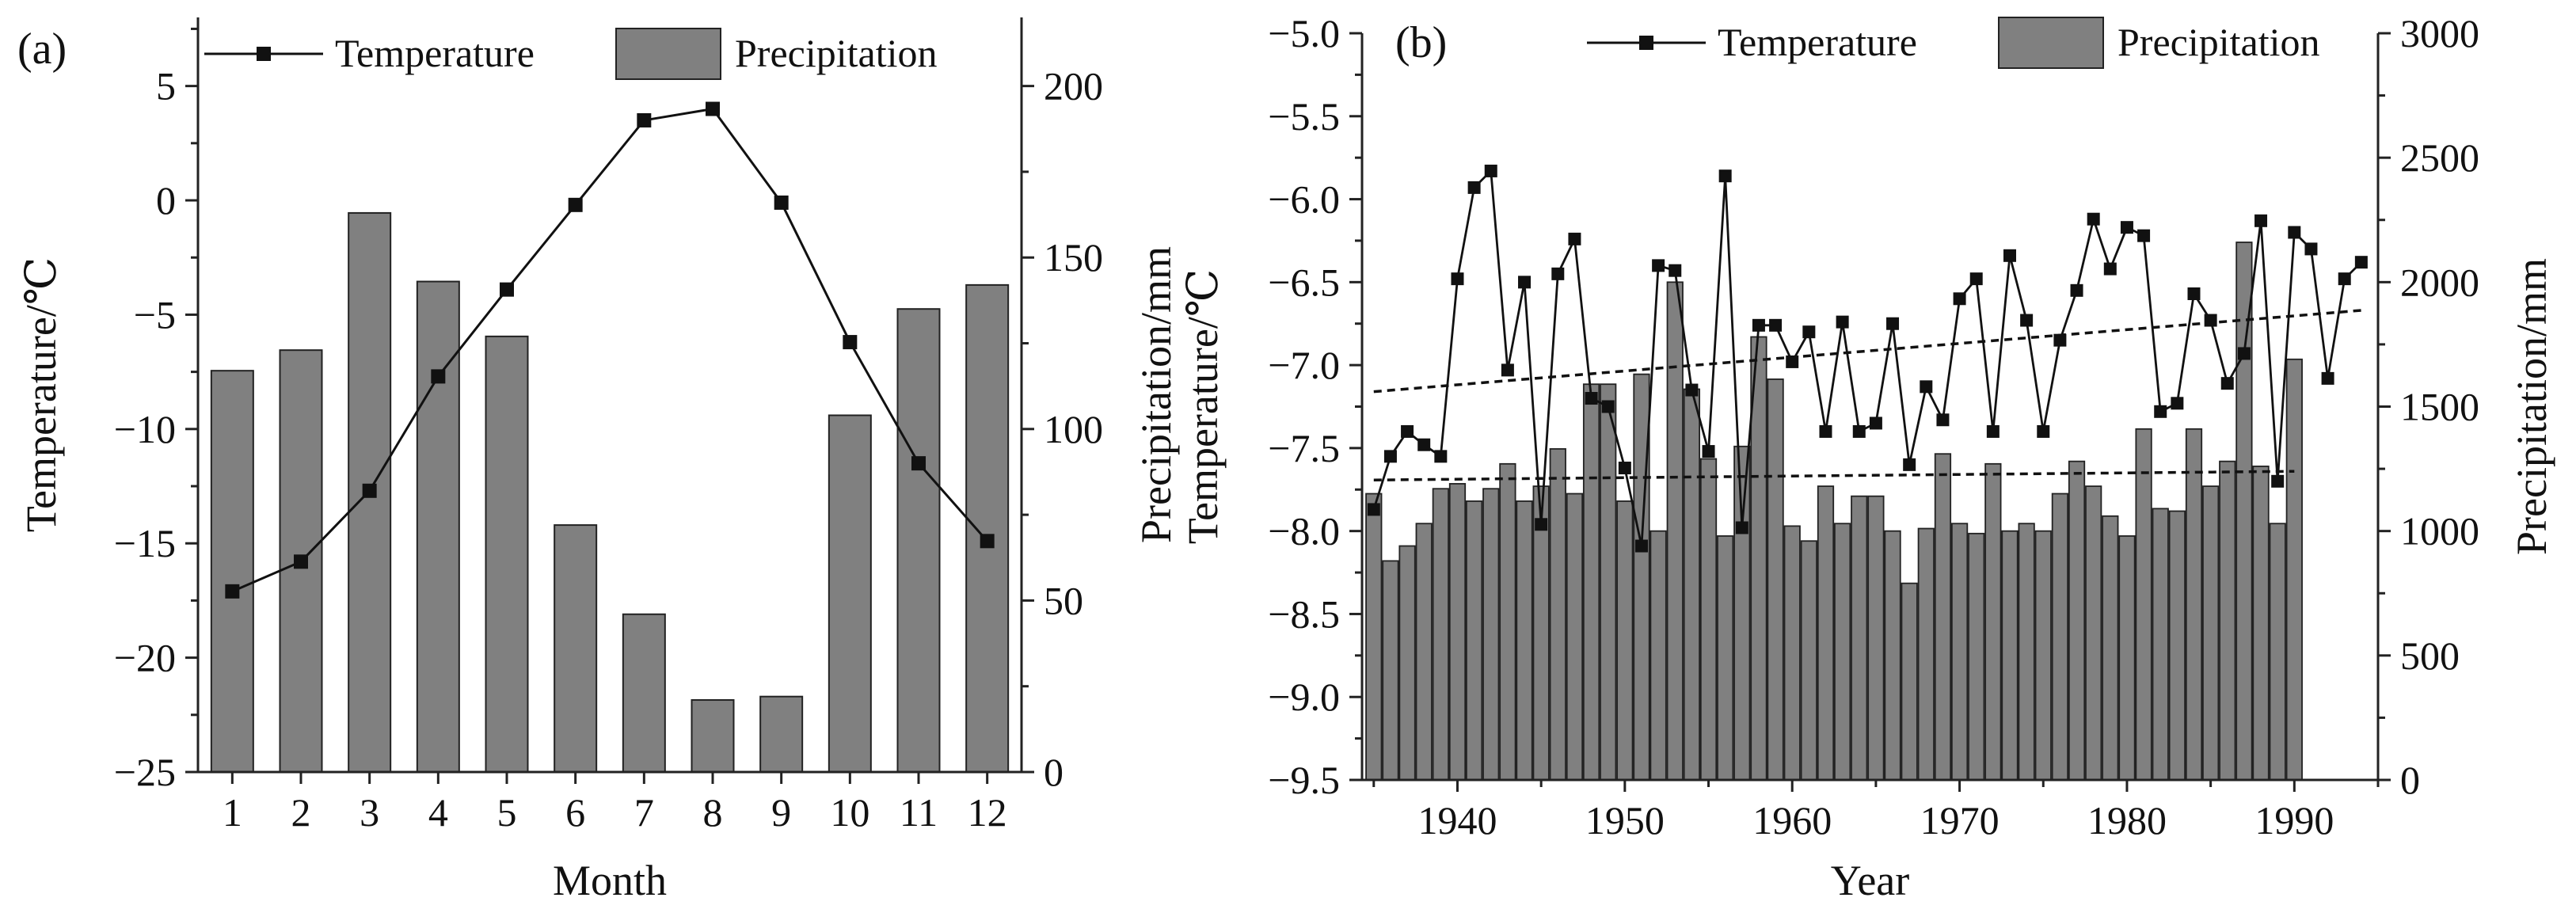  I want to click on x-tick-label: 10, so click(849, 812).